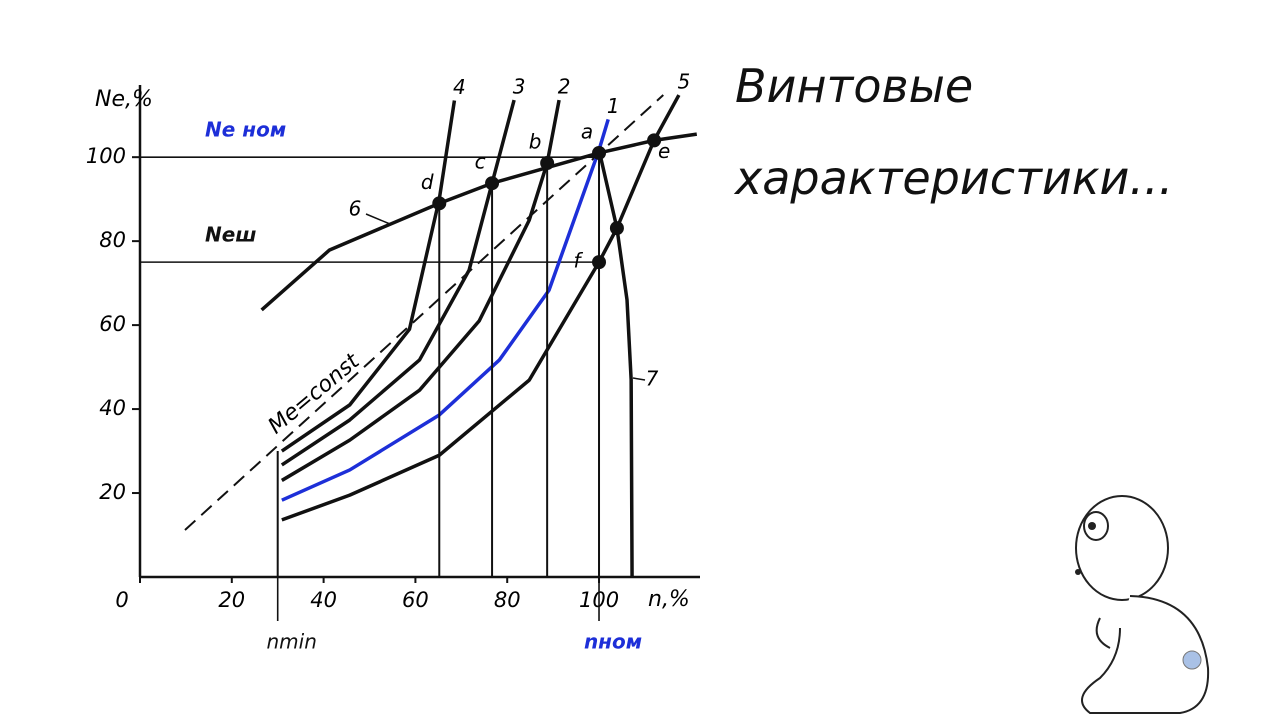  What do you see at coordinates (231, 600) in the screenshot?
I see `x-tick-label: 20` at bounding box center [231, 600].